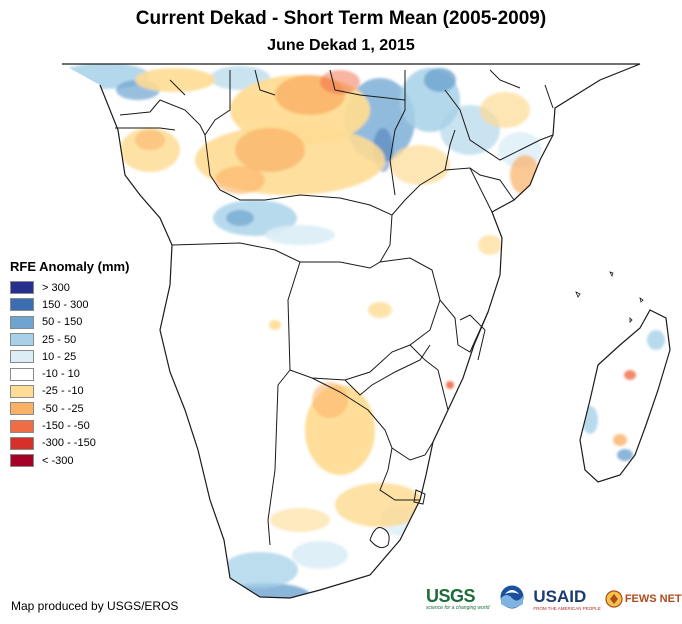 Image resolution: width=682 pixels, height=624 pixels. Describe the element at coordinates (62, 322) in the screenshot. I see `legend-label: 50 - 150` at that location.